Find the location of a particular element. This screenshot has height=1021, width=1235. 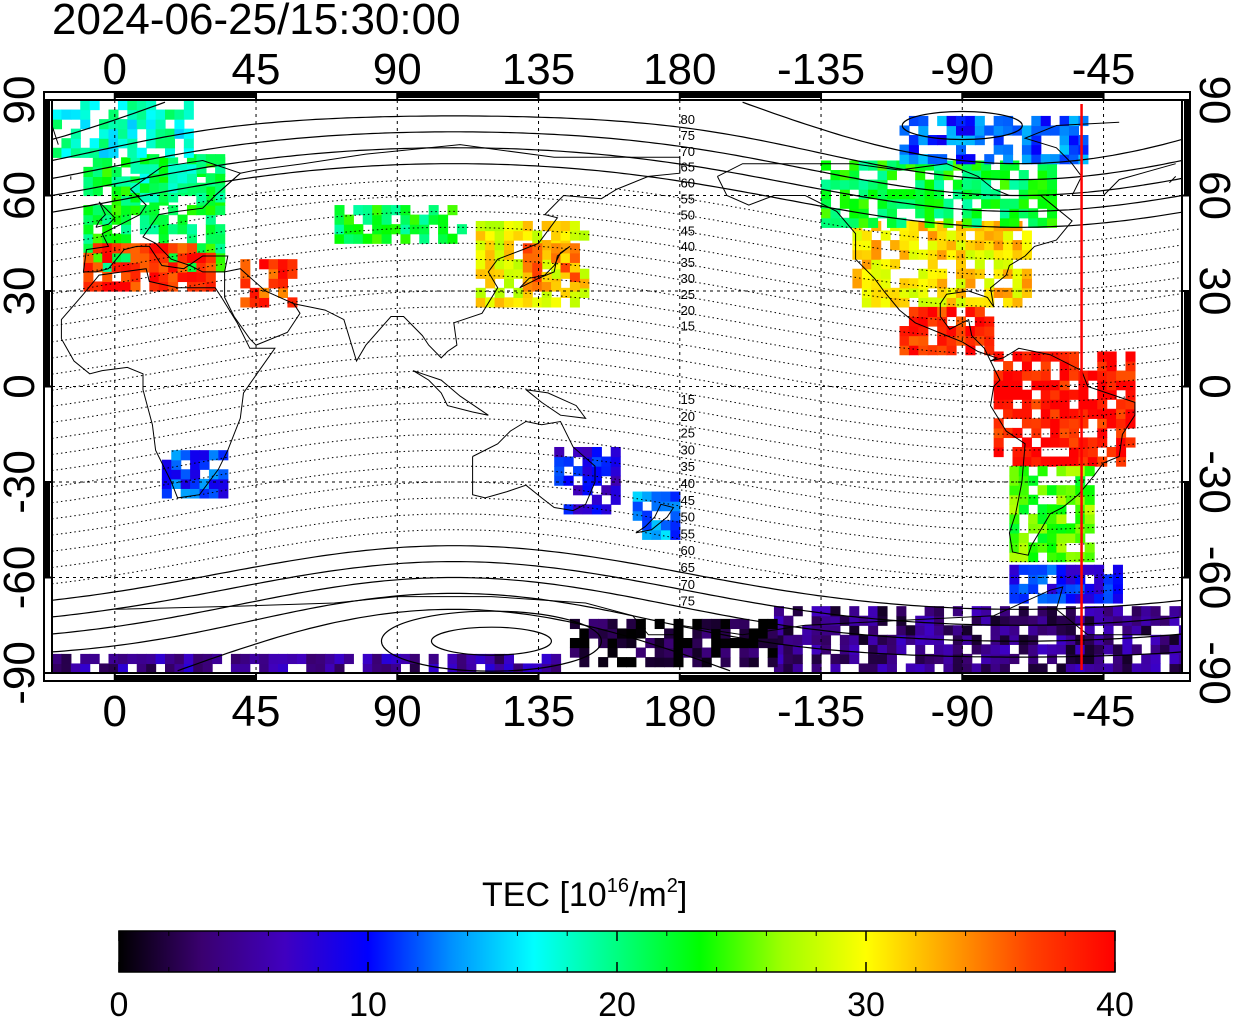

colorbar-label-sup1: 16 is located at coordinates (618, 886).